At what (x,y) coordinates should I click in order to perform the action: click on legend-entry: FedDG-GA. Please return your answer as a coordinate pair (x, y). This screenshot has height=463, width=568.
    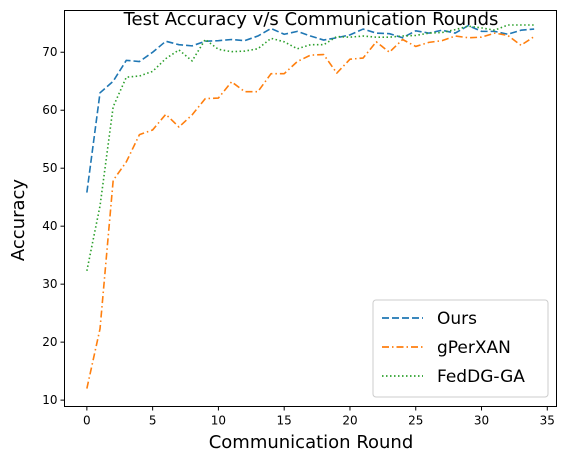
    Looking at the image, I should click on (453, 377).